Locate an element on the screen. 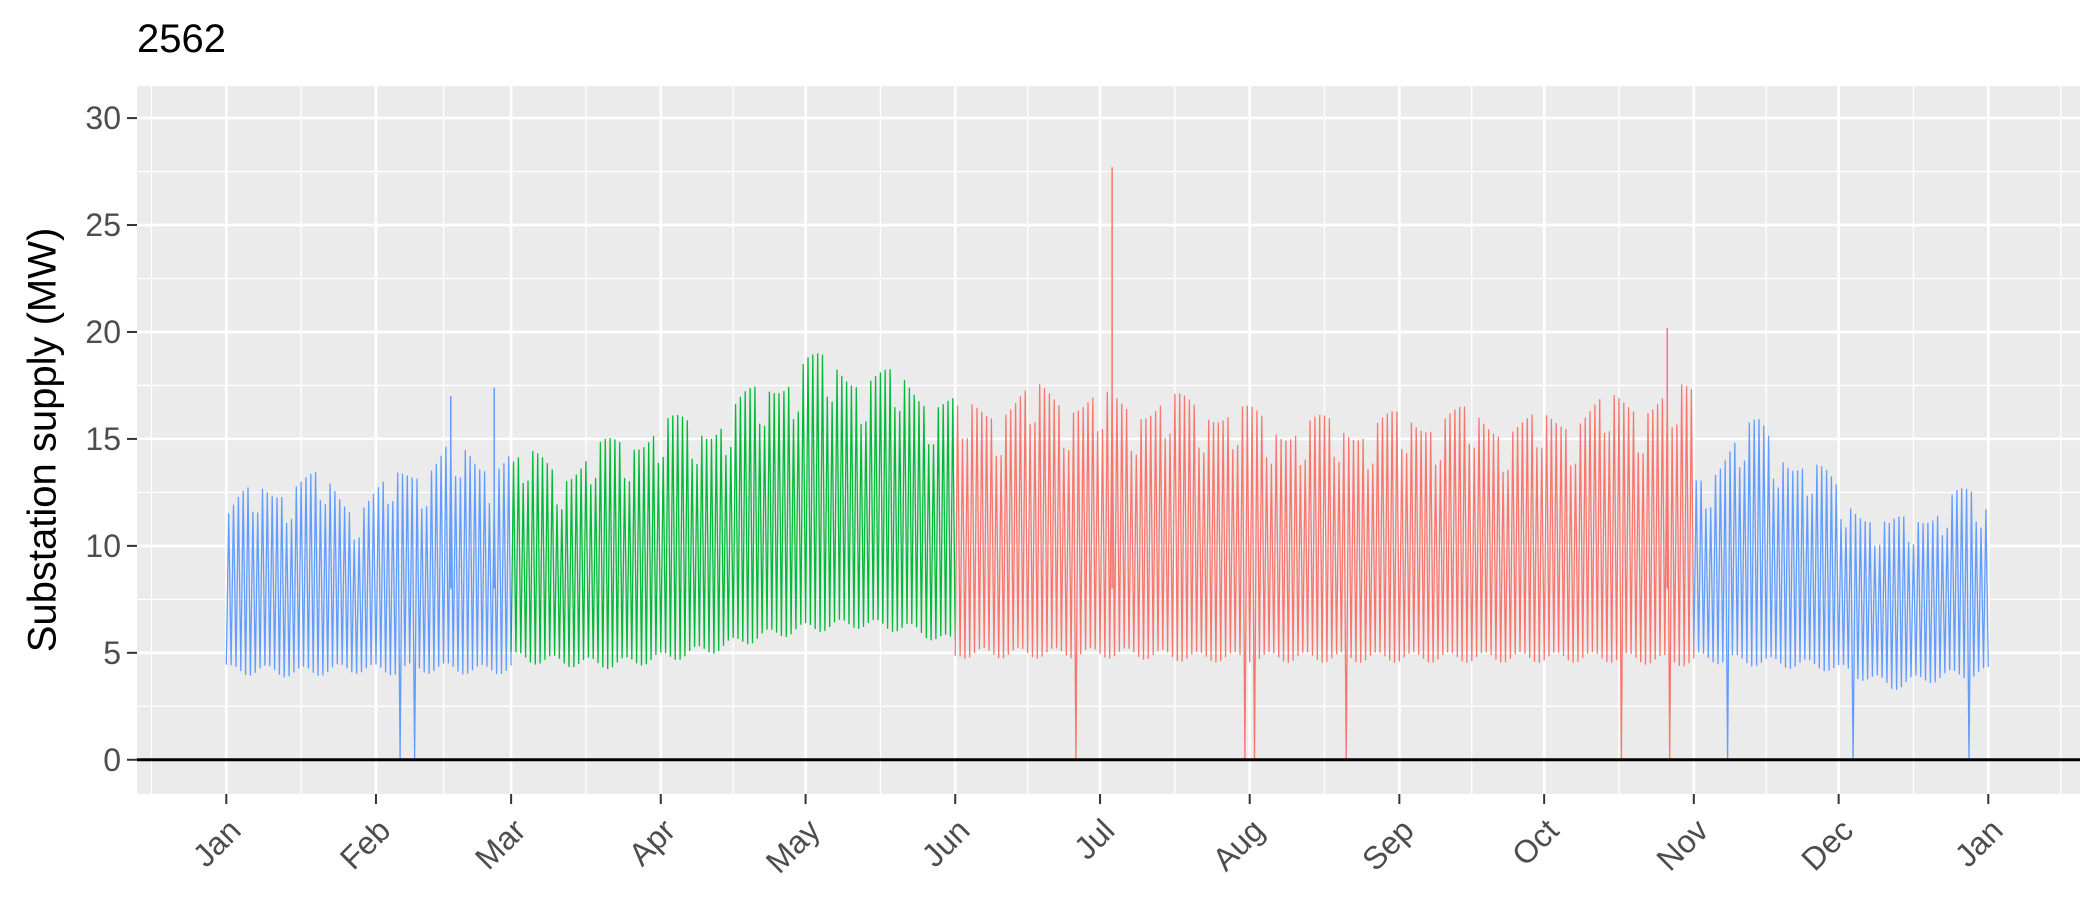 Image resolution: width=2100 pixels, height=900 pixels. x-tick-label: Sep is located at coordinates (1388, 845).